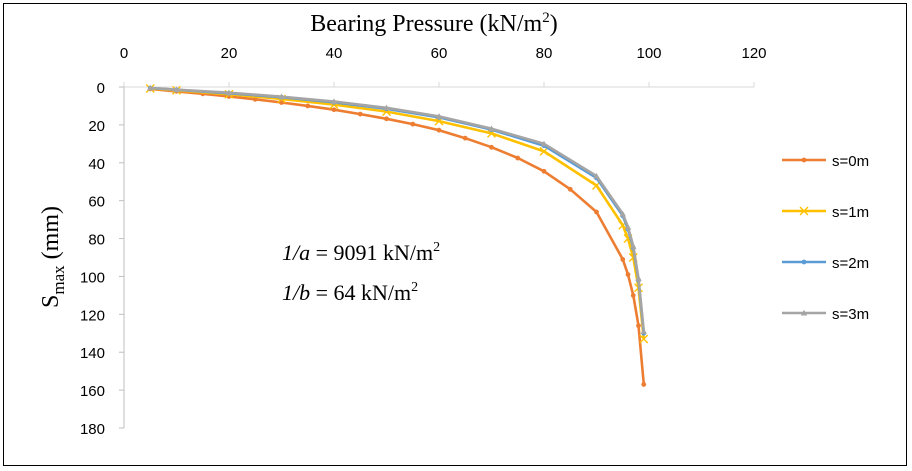  I want to click on legend: s=0m s=1m s=2m s=3m, so click(825, 238).